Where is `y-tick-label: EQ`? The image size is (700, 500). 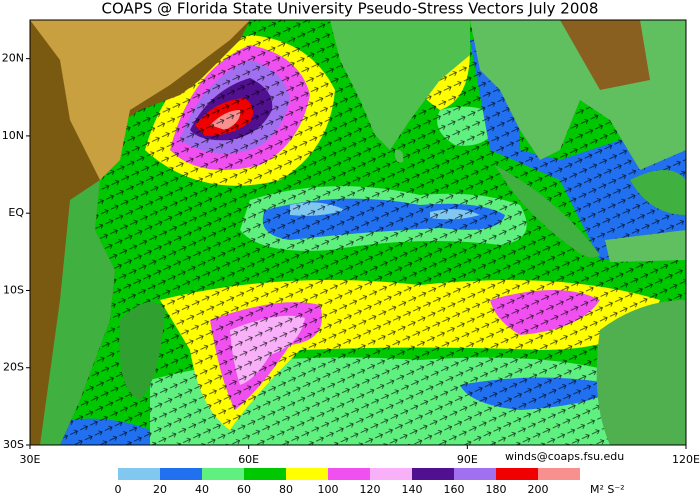
y-tick-label: EQ is located at coordinates (16, 212).